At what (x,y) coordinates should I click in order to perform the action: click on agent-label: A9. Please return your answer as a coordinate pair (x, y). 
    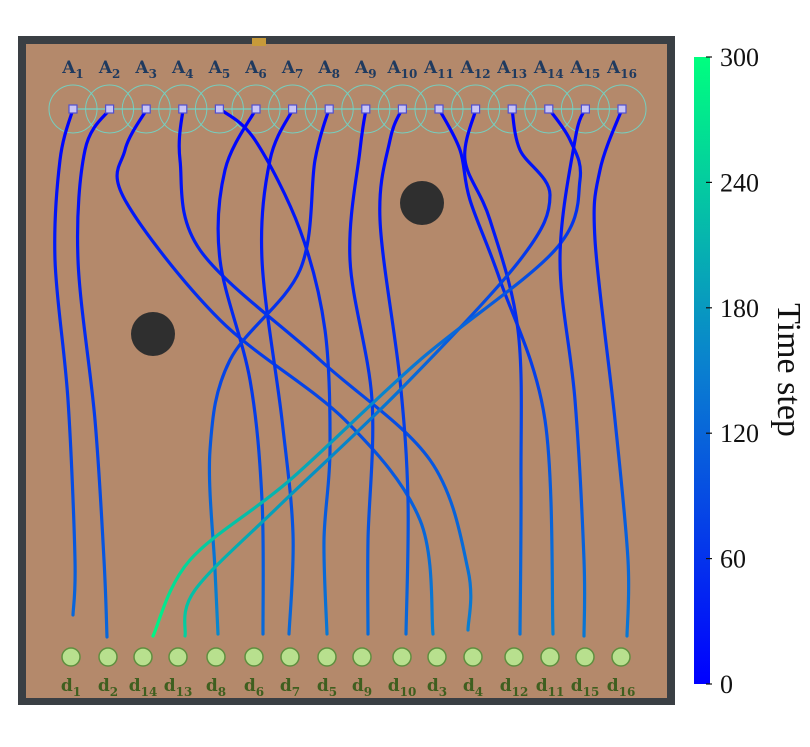
    Looking at the image, I should click on (365, 69).